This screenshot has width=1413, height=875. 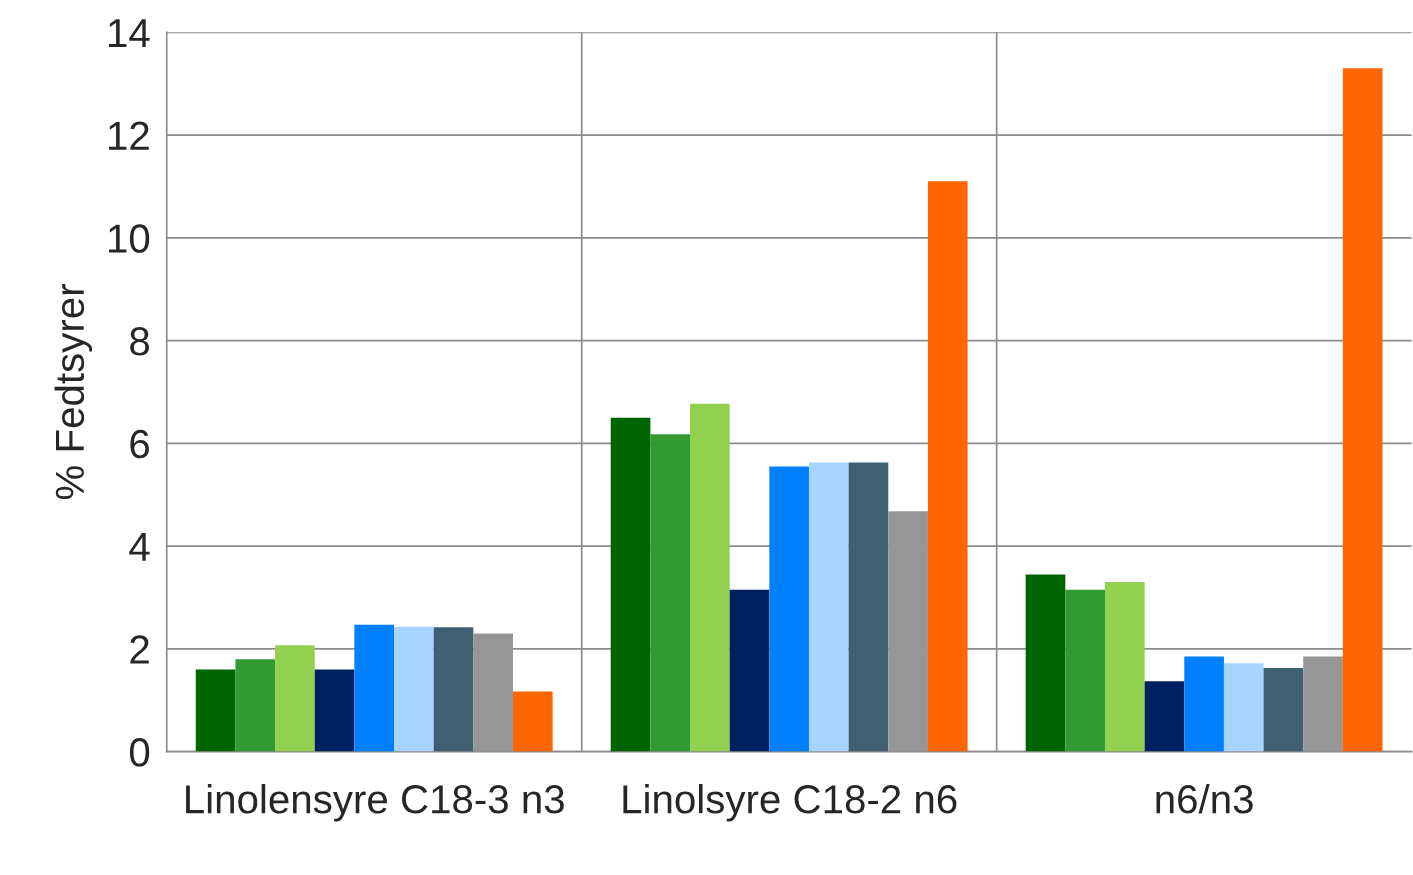 What do you see at coordinates (139, 547) in the screenshot?
I see `y-tick-label: 4` at bounding box center [139, 547].